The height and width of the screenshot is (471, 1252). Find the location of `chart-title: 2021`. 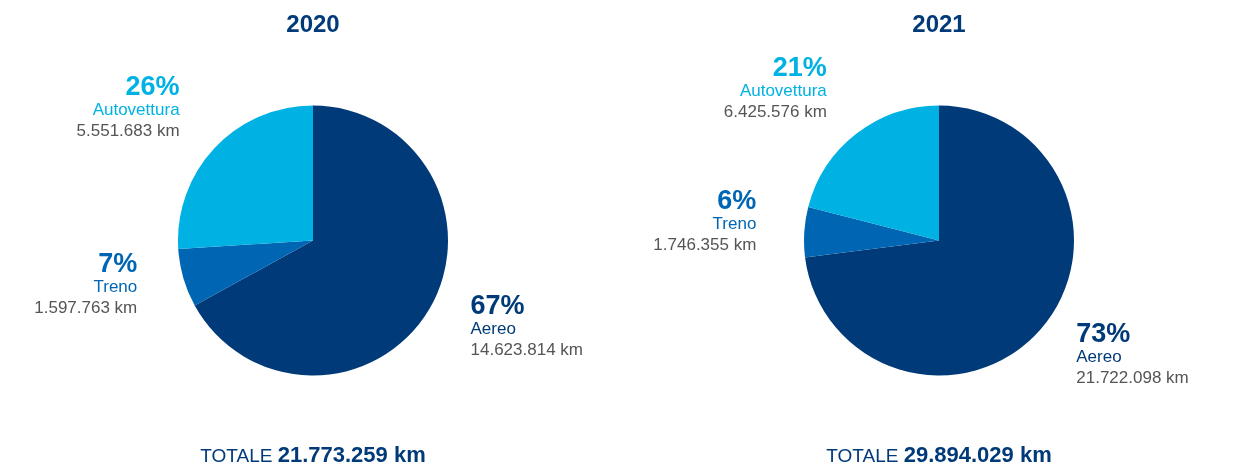

chart-title: 2021 is located at coordinates (939, 23).